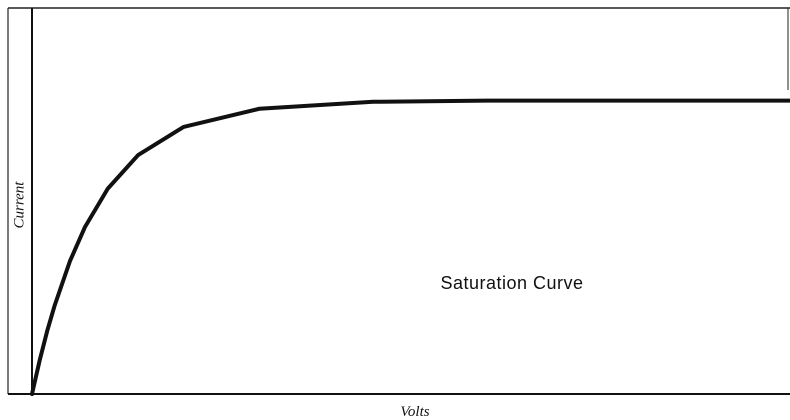 This screenshot has height=420, width=790. Describe the element at coordinates (19, 205) in the screenshot. I see `y-axis-title: Current` at that location.